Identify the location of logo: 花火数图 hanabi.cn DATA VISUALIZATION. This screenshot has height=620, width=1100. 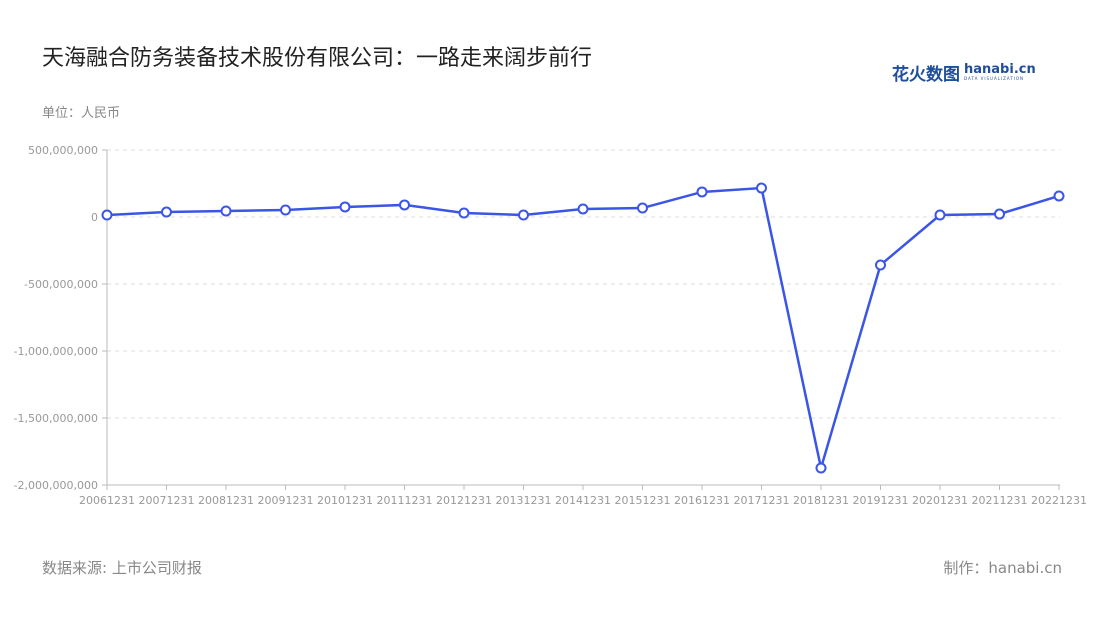
(964, 72).